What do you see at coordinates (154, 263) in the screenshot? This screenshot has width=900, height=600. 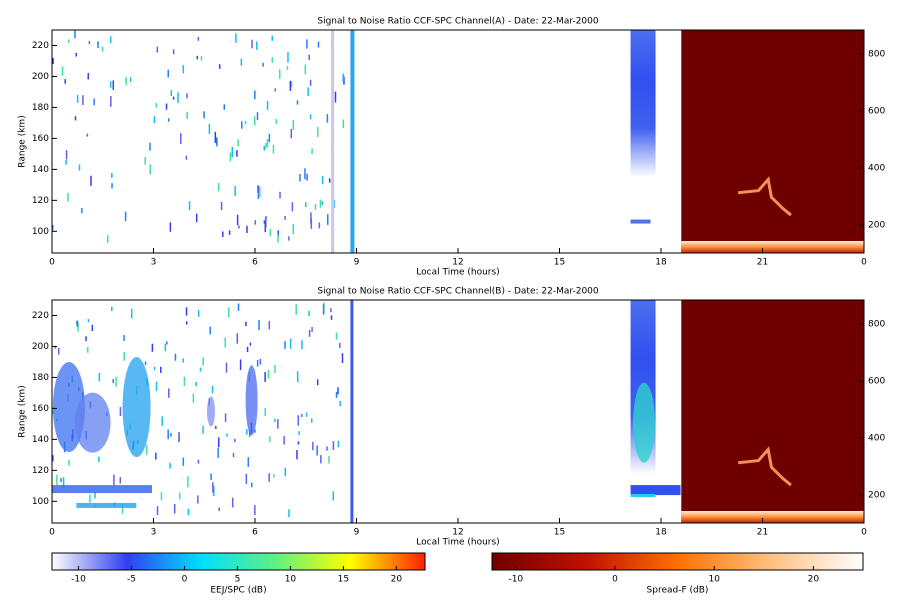 I see `x-tick-label: 3` at bounding box center [154, 263].